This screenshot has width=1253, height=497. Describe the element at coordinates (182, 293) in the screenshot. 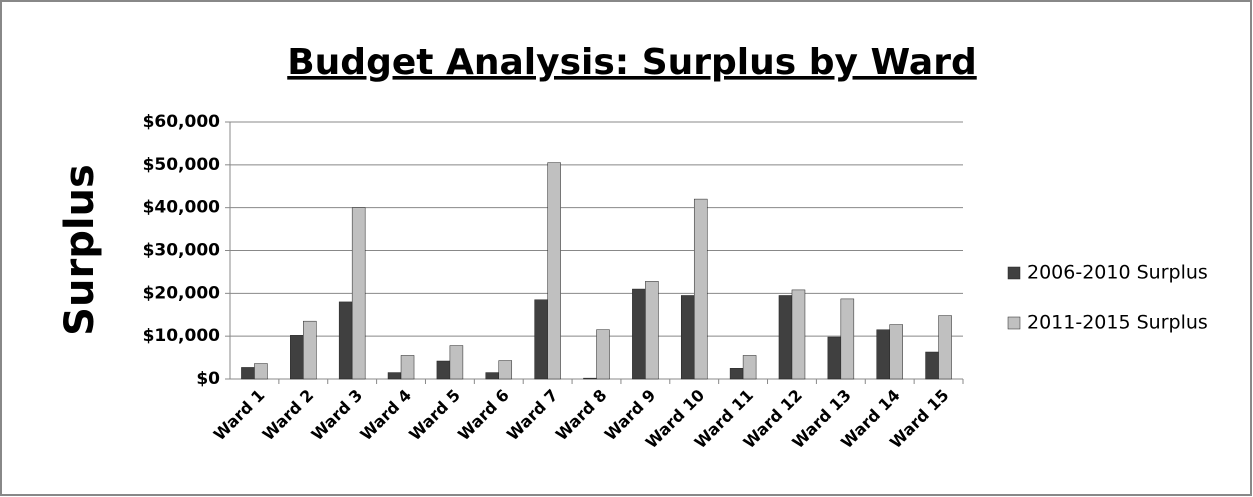

I see `y-tick-label: $20,000` at that location.